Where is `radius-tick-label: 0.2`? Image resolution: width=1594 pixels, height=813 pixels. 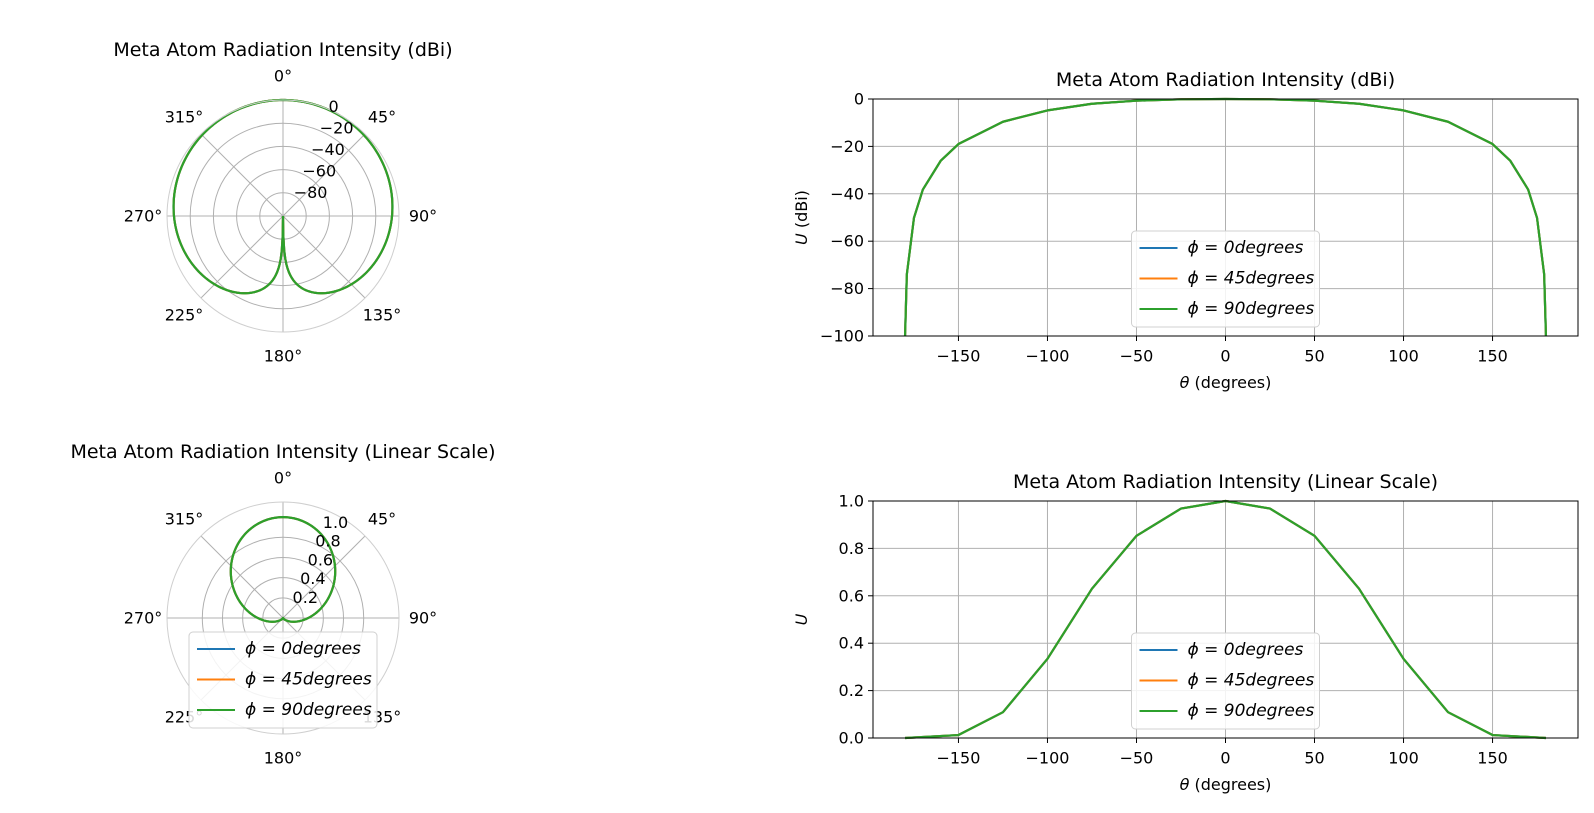
radius-tick-label: 0.2 is located at coordinates (305, 597).